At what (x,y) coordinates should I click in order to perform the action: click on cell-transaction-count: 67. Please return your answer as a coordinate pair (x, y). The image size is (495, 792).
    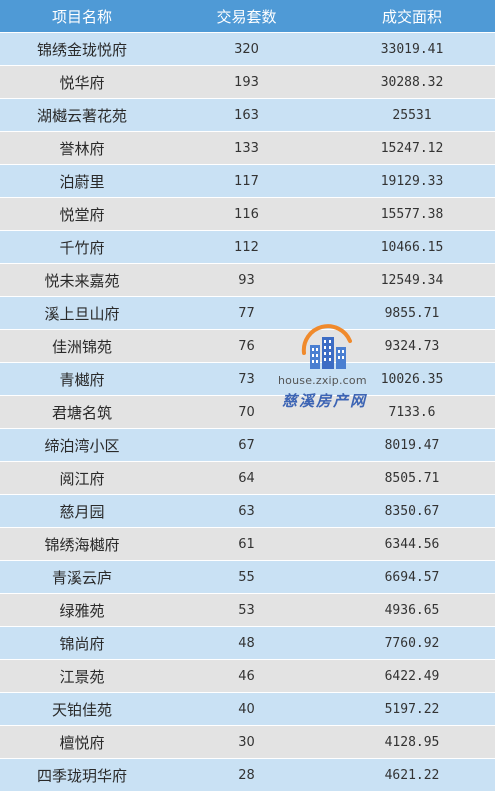
    Looking at the image, I should click on (246, 445).